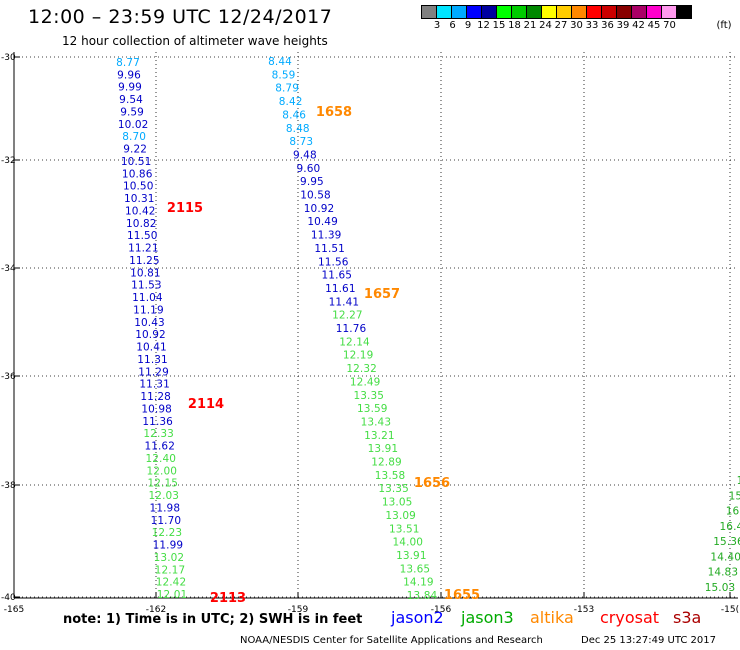  What do you see at coordinates (180, 17) in the screenshot?
I see `map-title: 12:00 – 23:59 UTC 12/24/2017` at bounding box center [180, 17].